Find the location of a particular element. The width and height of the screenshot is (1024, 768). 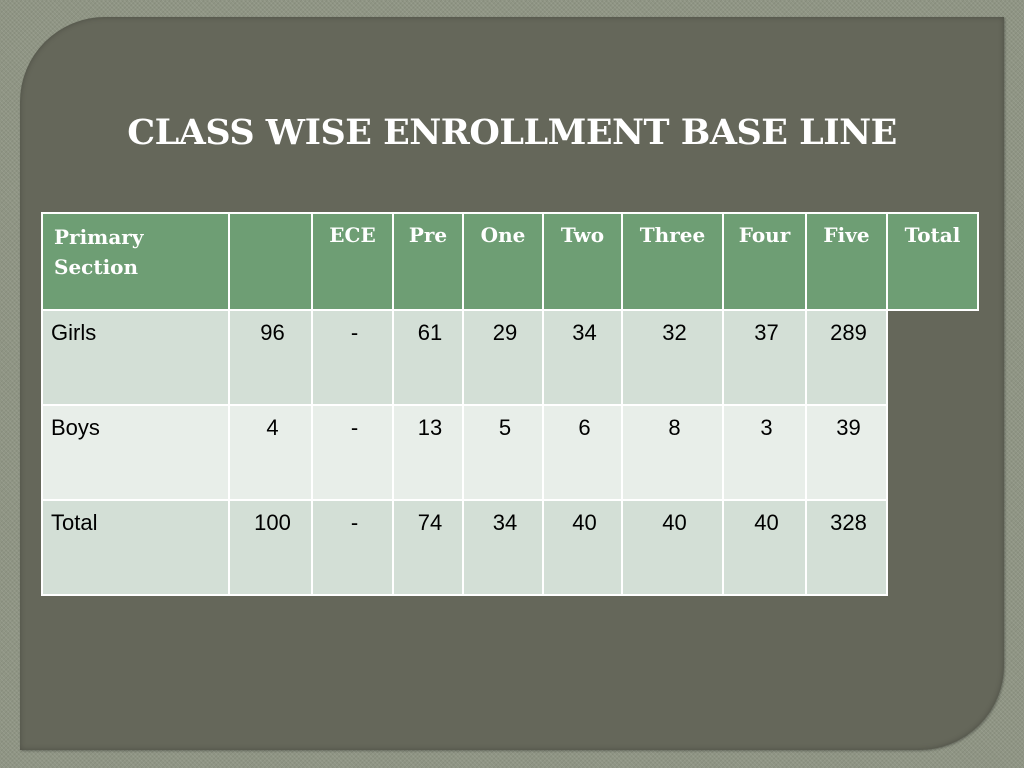

table-row-girls: Girls 96 - 61 29 34 32 37 289 is located at coordinates (509, 357).